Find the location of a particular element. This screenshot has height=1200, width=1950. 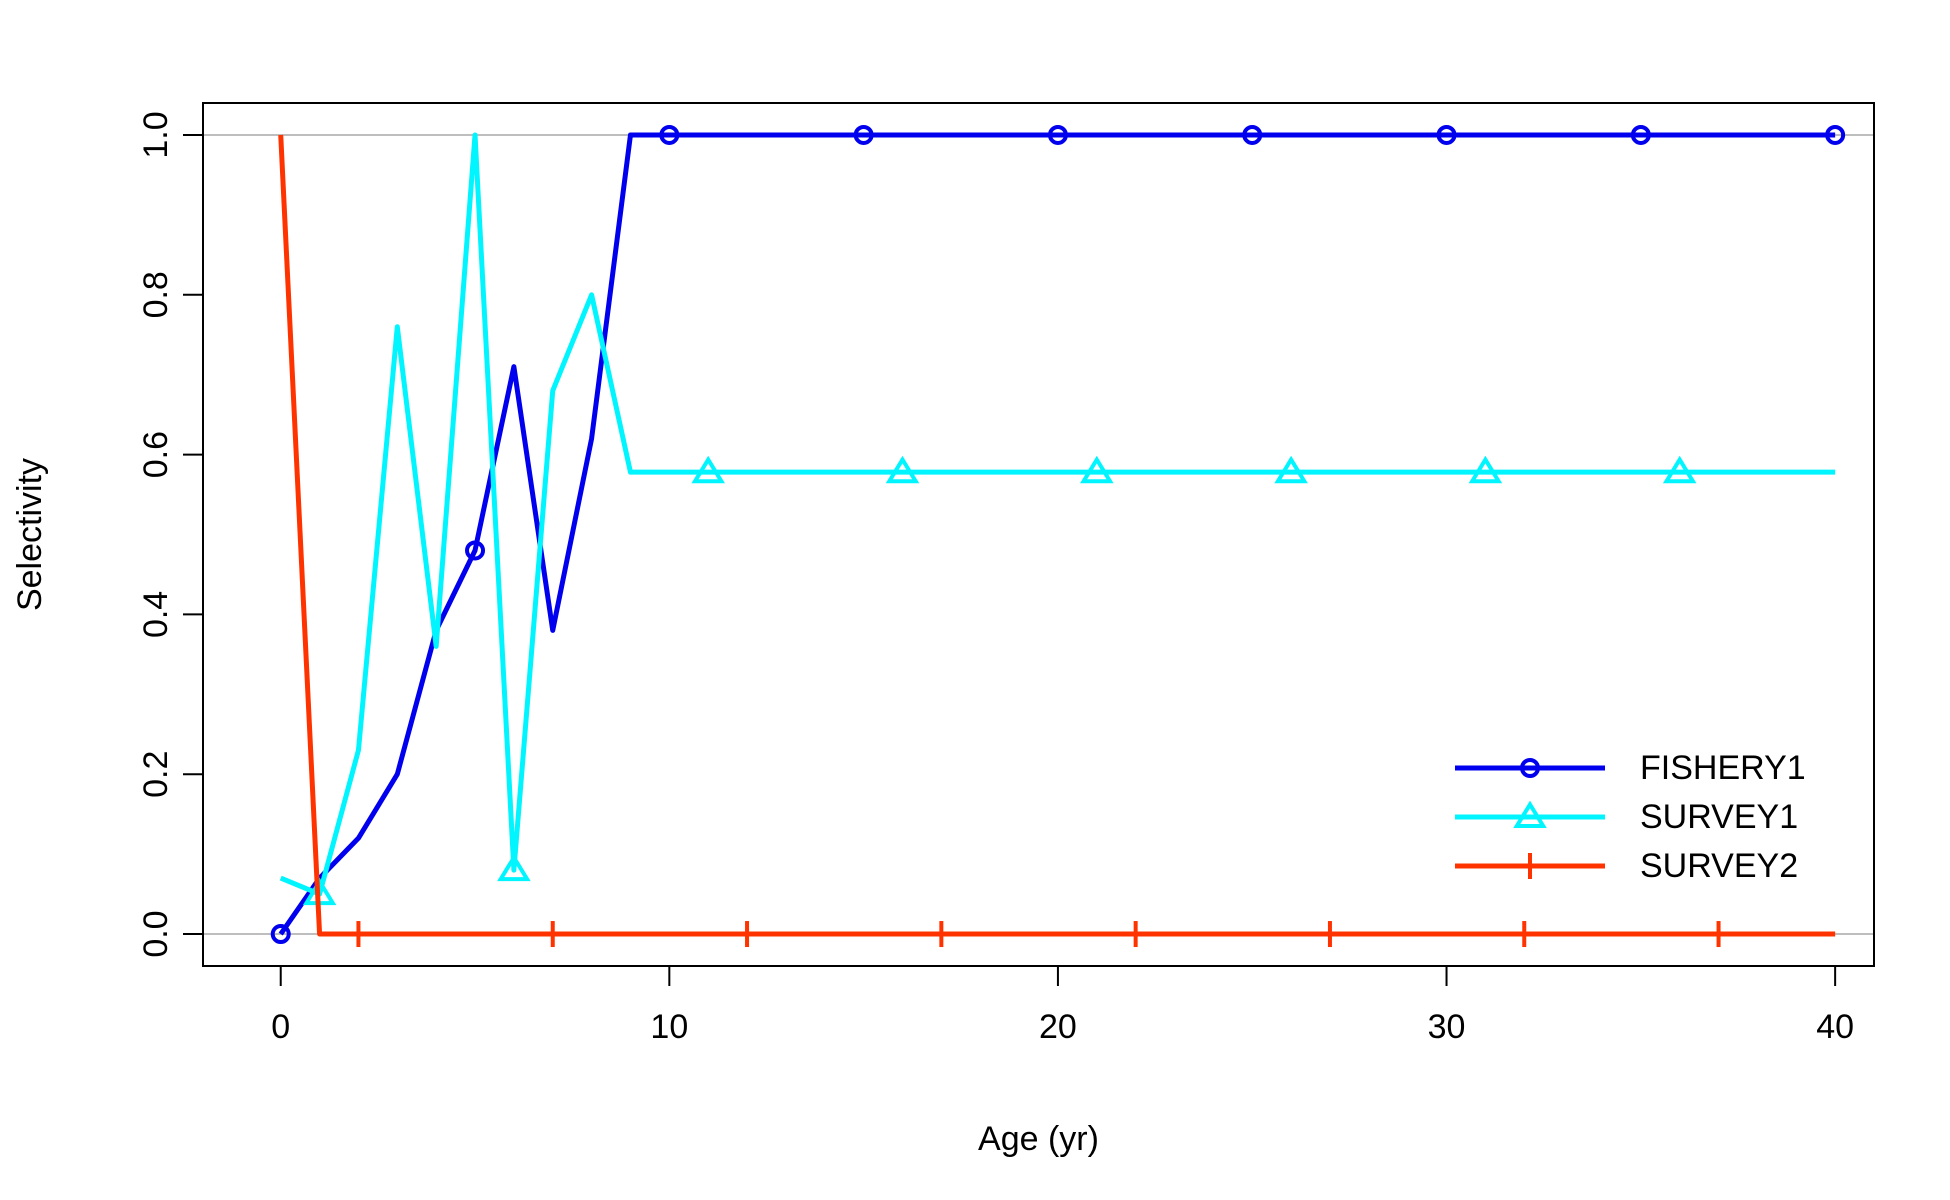

legend-marker-fishery1 is located at coordinates (1530, 768).